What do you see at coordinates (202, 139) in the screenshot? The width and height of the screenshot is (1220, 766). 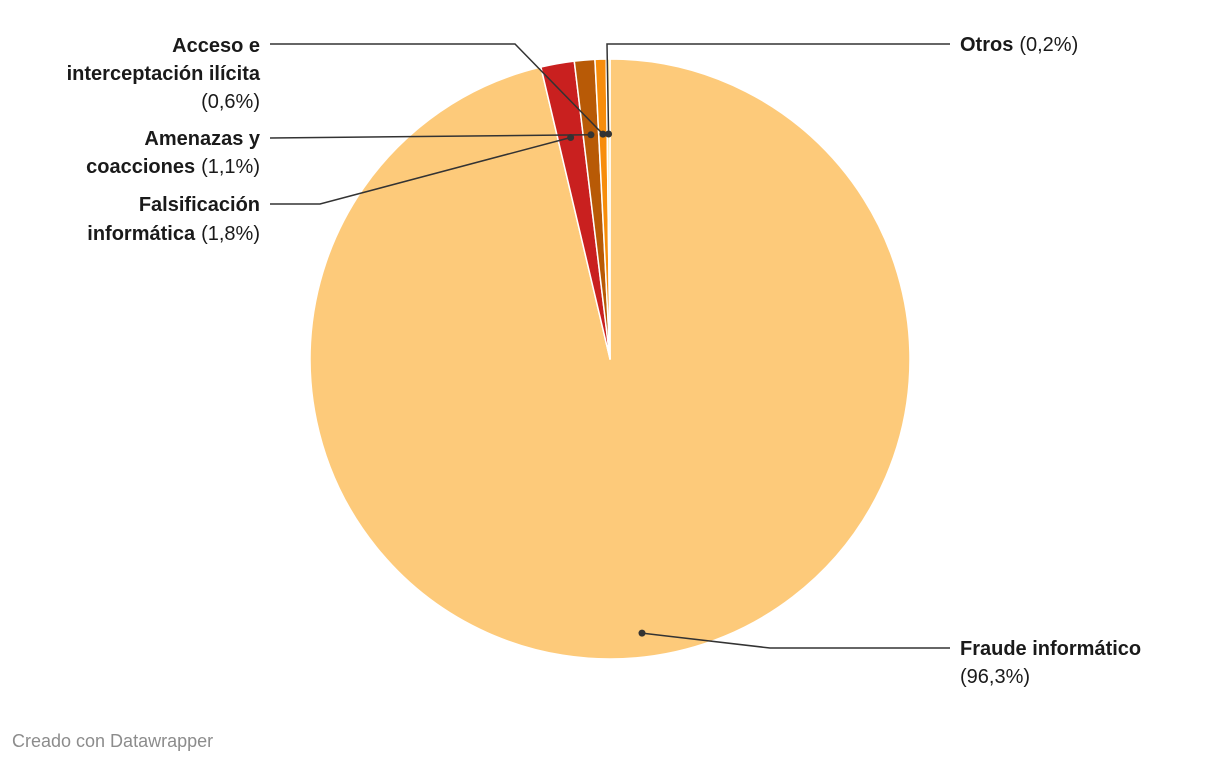 I see `label-amenazas-line1: Amenazas y` at bounding box center [202, 139].